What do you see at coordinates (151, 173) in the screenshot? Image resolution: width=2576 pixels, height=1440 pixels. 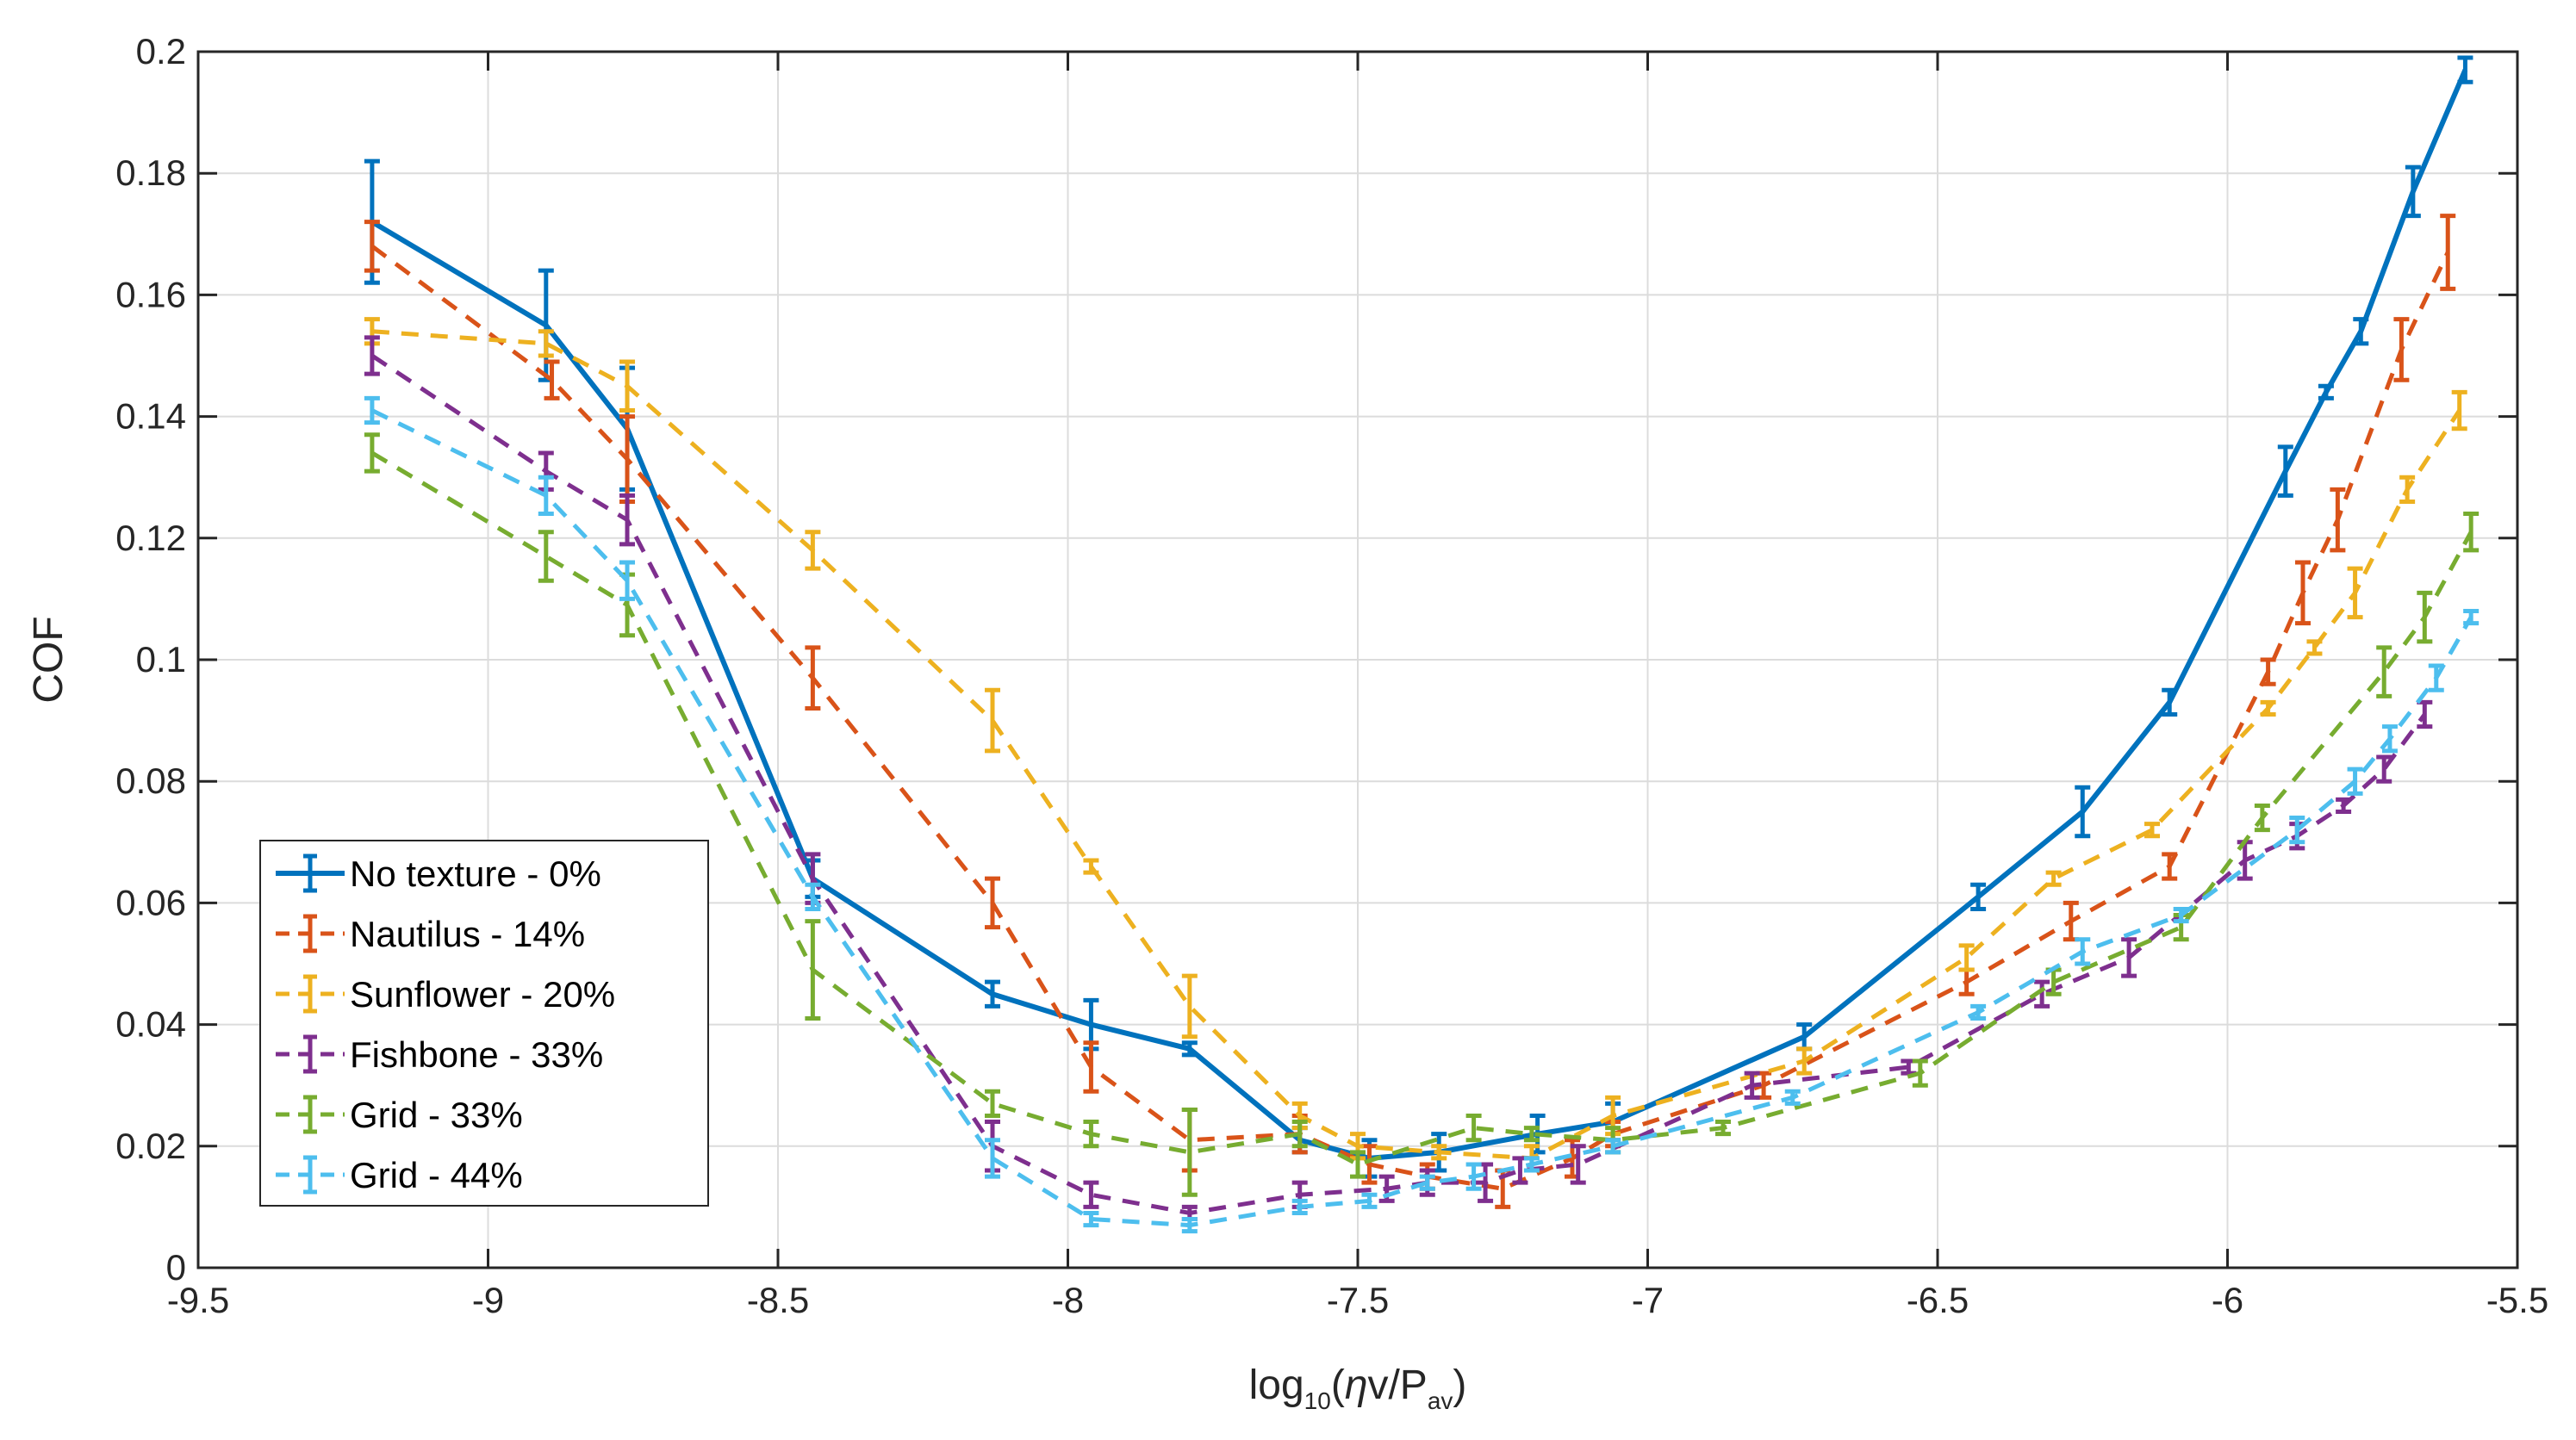 I see `y-tick-label: 0.18` at bounding box center [151, 173].